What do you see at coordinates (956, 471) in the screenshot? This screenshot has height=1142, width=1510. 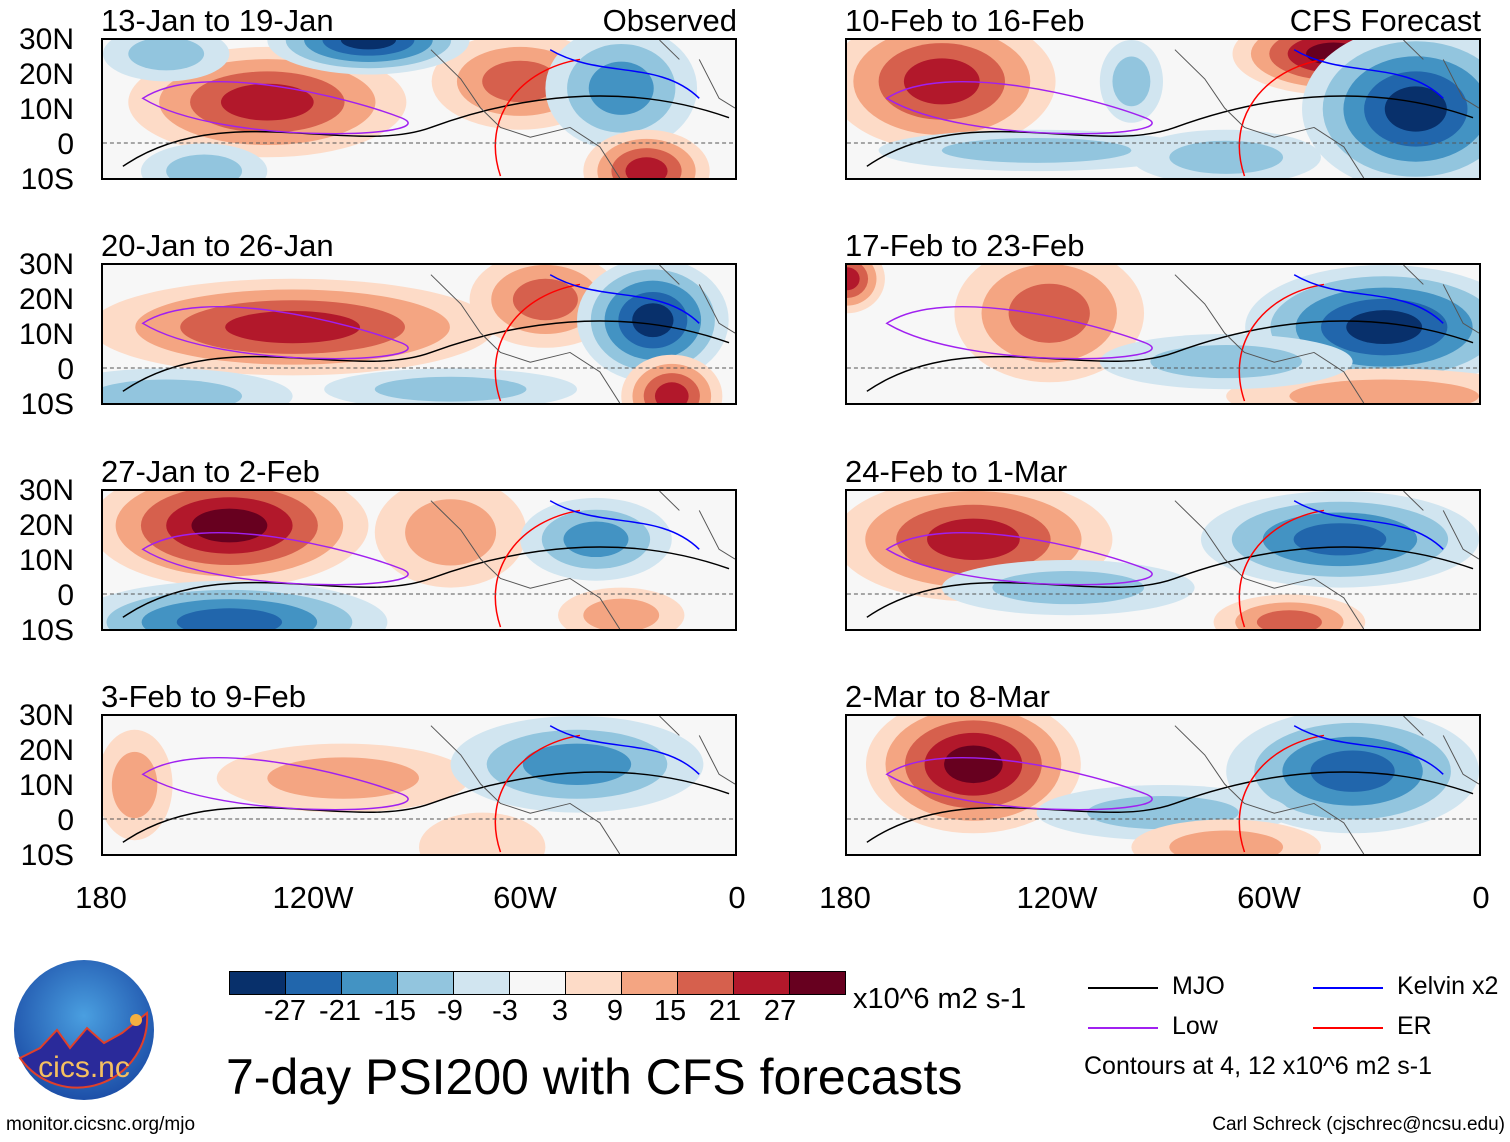 I see `panel-title: 24-Feb to 1-Mar` at bounding box center [956, 471].